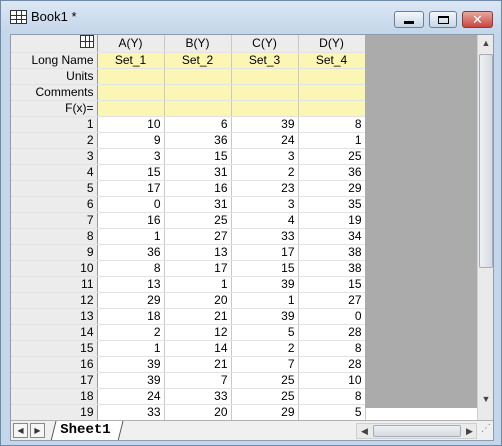 The width and height of the screenshot is (502, 446). What do you see at coordinates (265, 188) in the screenshot?
I see `data-cell: 23` at bounding box center [265, 188].